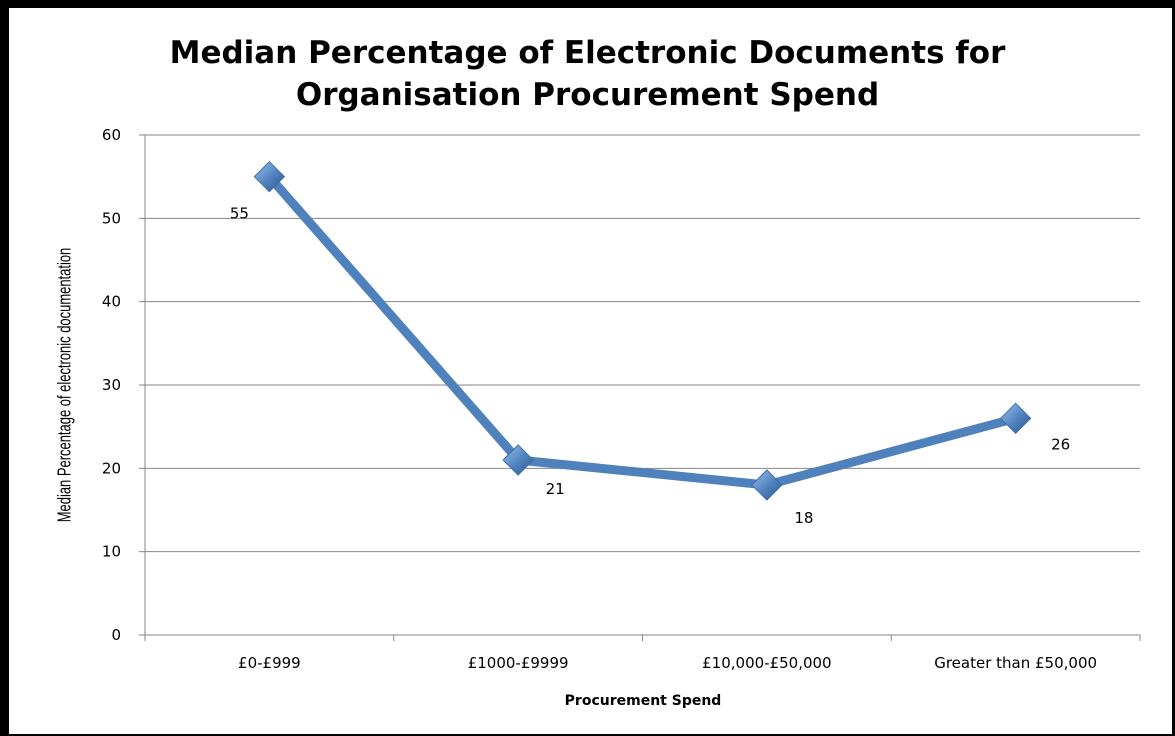 The image size is (1175, 736). Describe the element at coordinates (1015, 663) in the screenshot. I see `x-tick-label: Greater than £50,000` at that location.